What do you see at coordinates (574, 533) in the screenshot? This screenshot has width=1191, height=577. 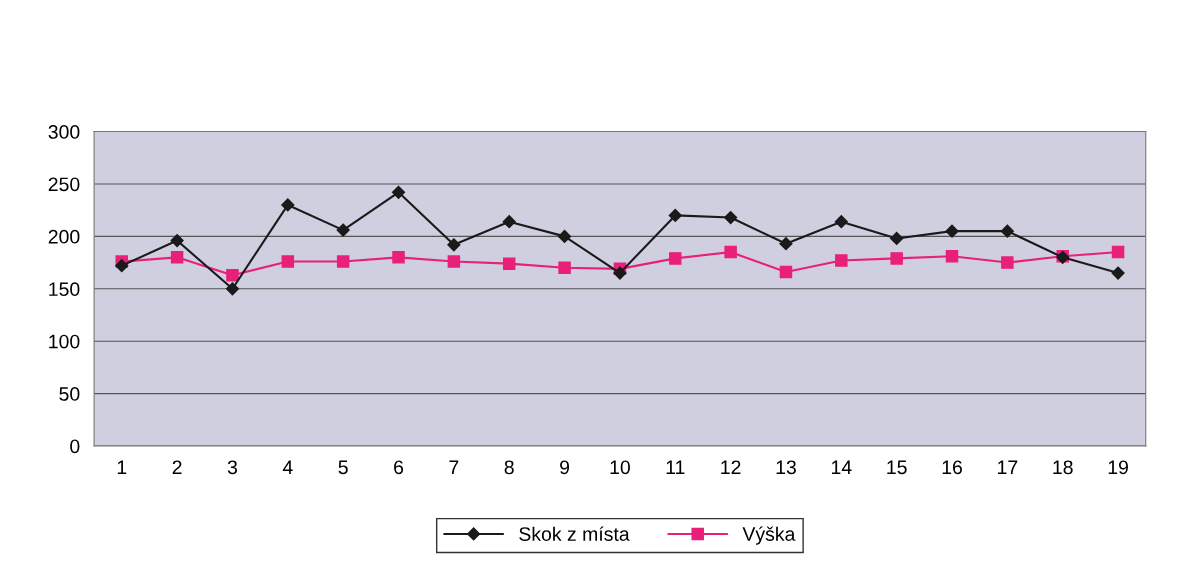 I see `legend-label: Skok z místa` at bounding box center [574, 533].